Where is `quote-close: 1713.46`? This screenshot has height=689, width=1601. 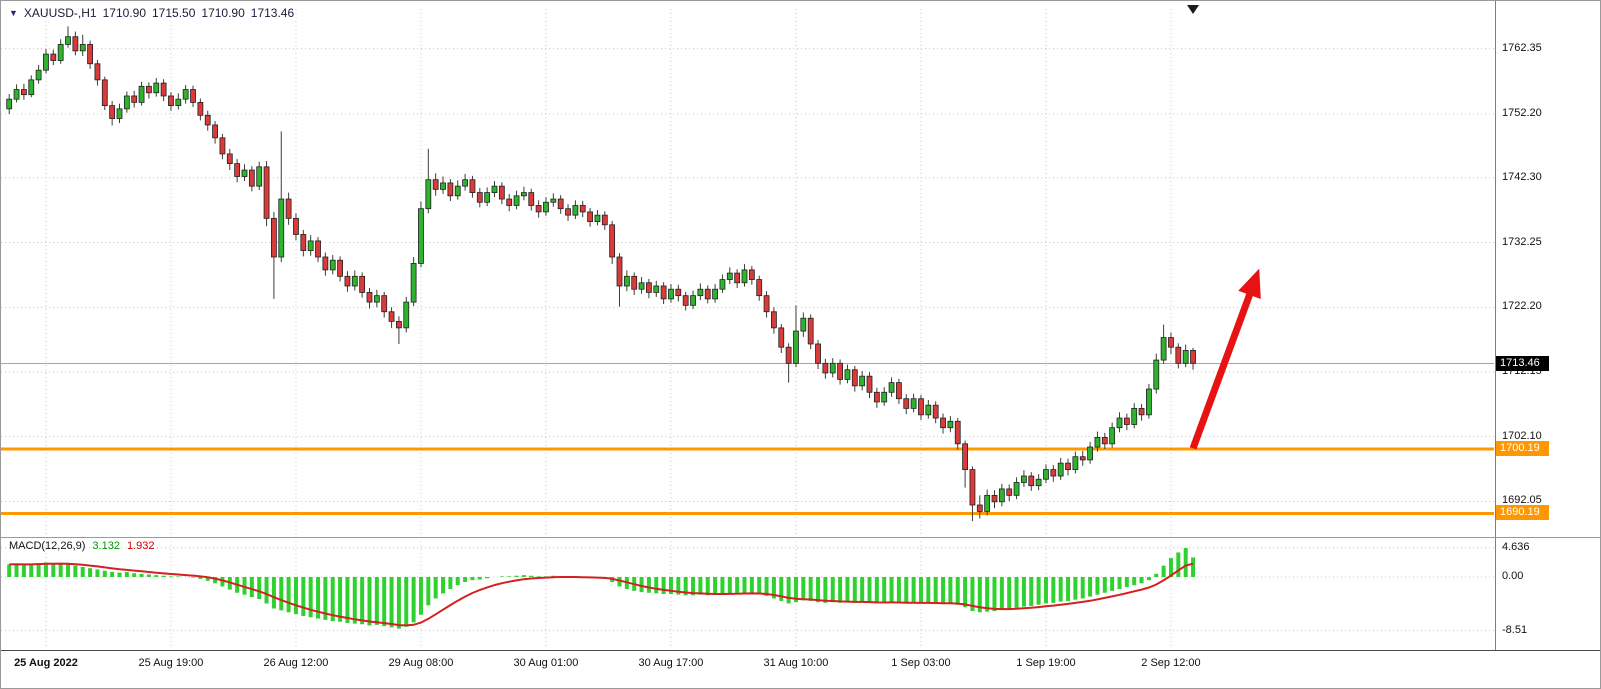 quote-close: 1713.46 is located at coordinates (272, 13).